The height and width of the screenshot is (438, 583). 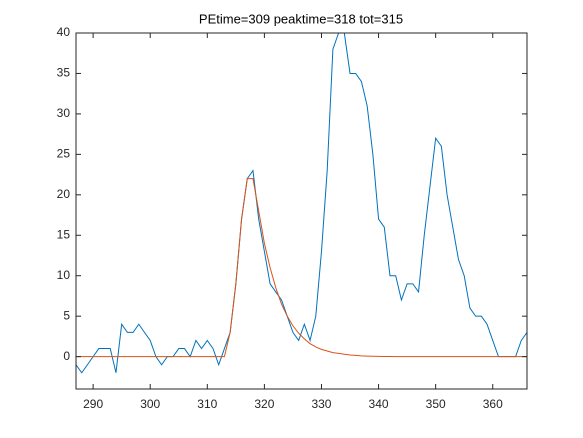 What do you see at coordinates (64, 32) in the screenshot?
I see `y-tick-label: 40` at bounding box center [64, 32].